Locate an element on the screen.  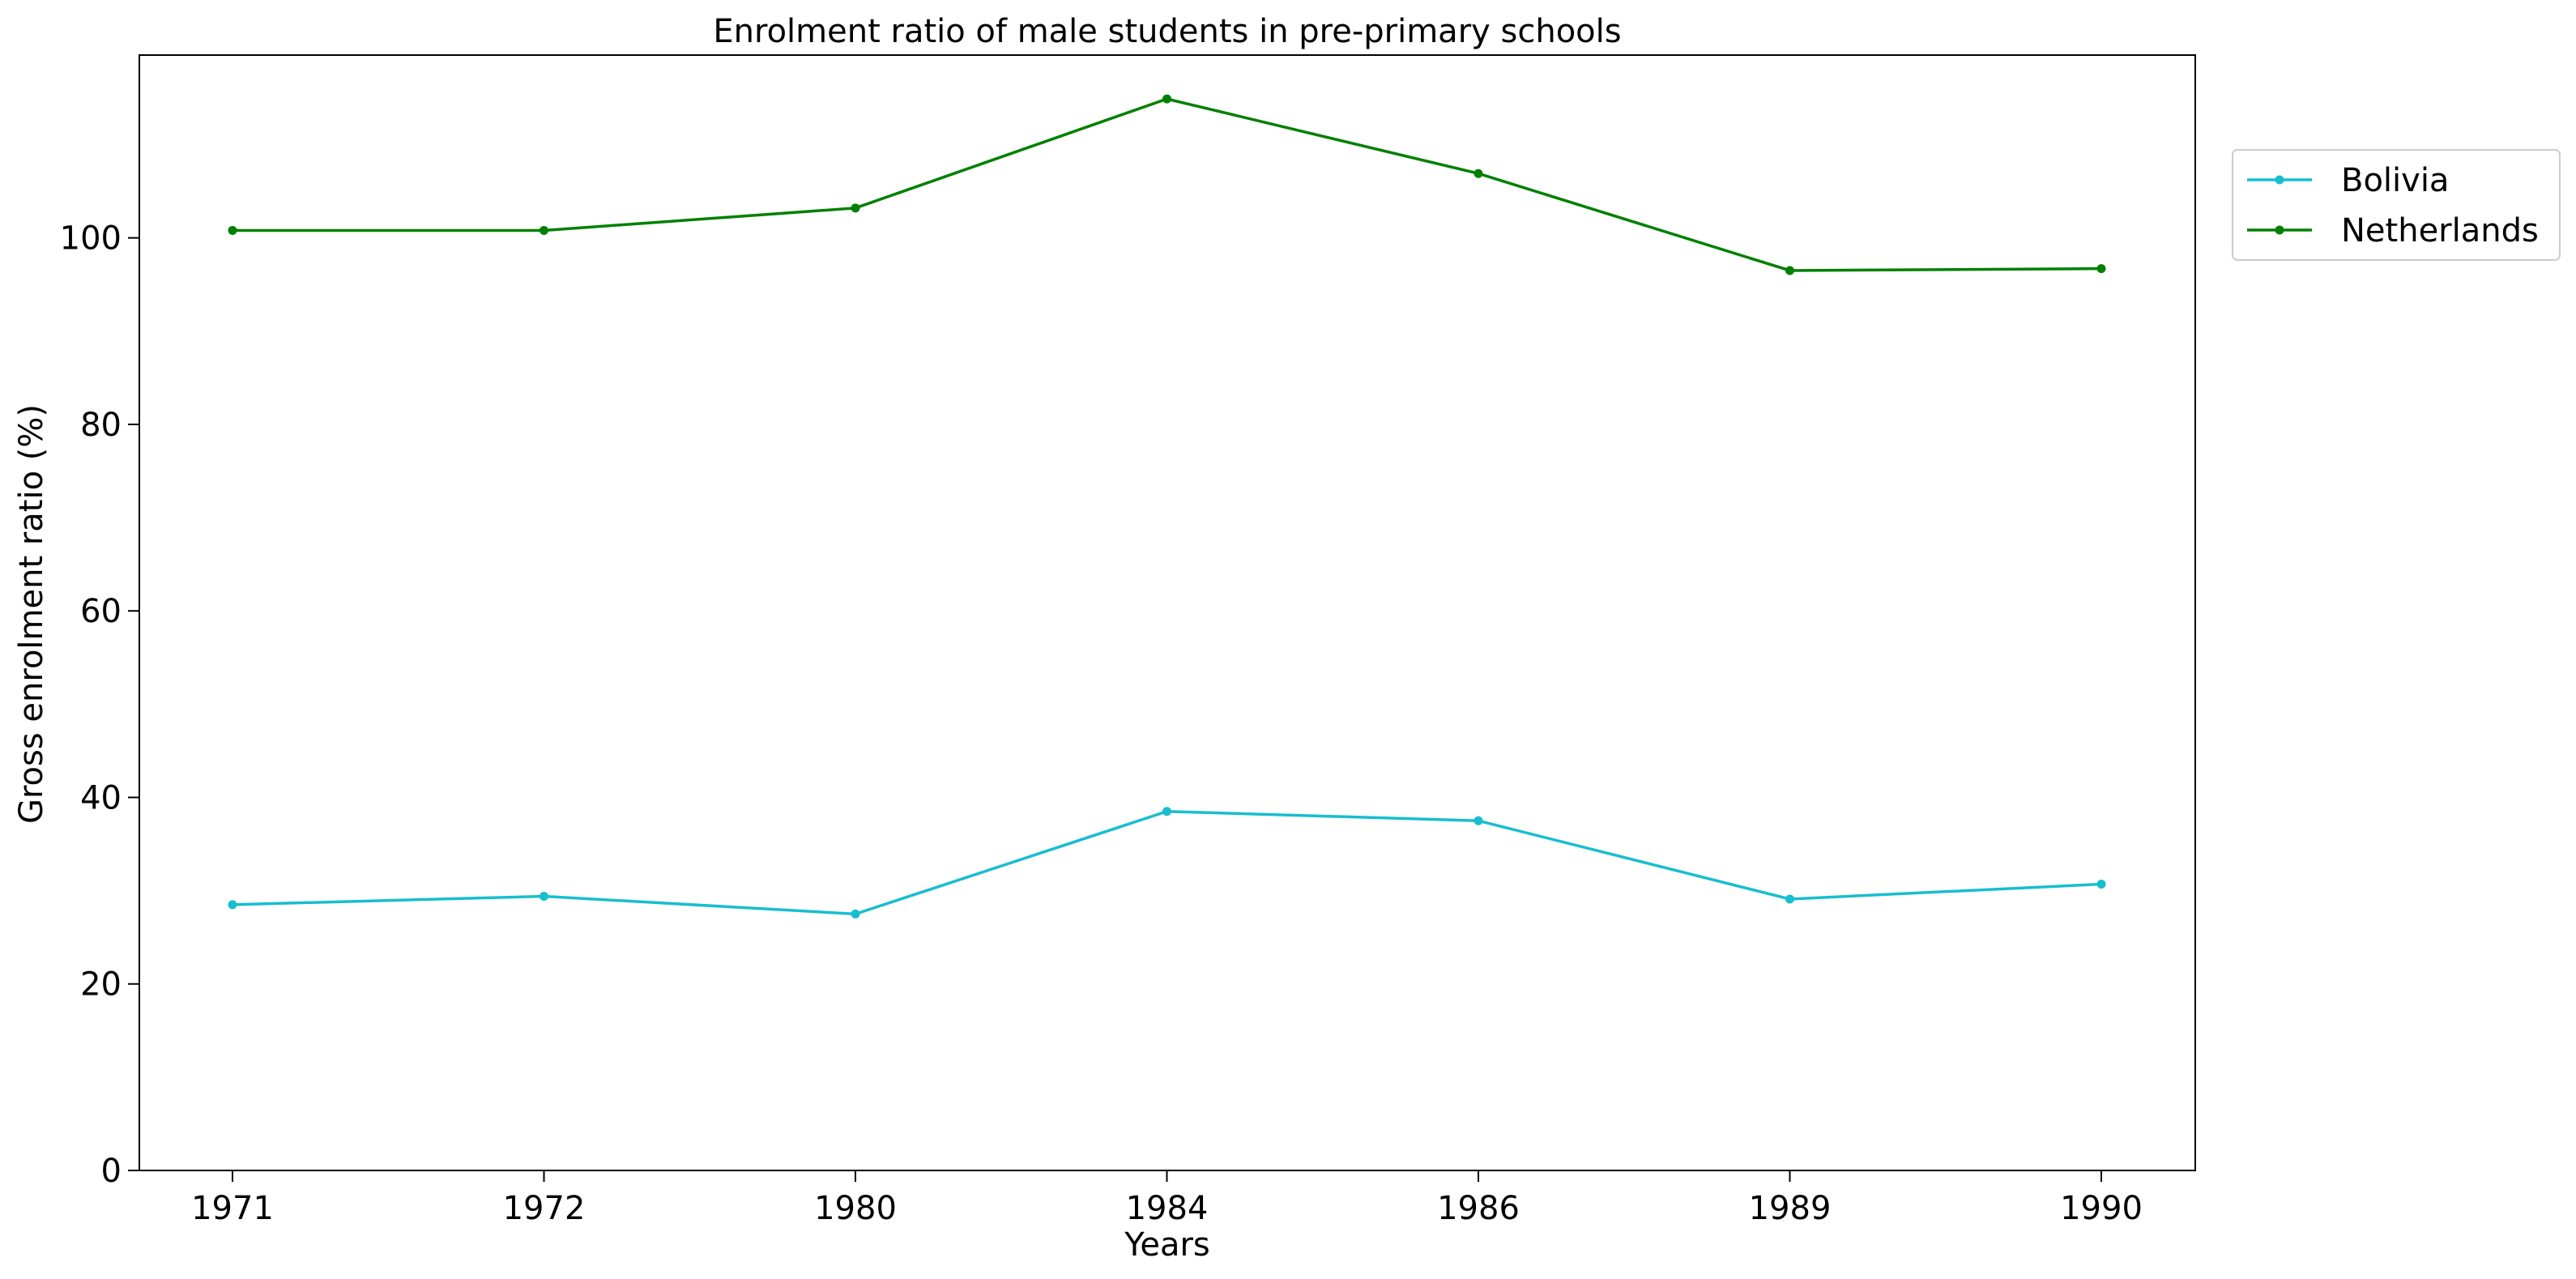
y-tick-label: 20 is located at coordinates (101, 985).